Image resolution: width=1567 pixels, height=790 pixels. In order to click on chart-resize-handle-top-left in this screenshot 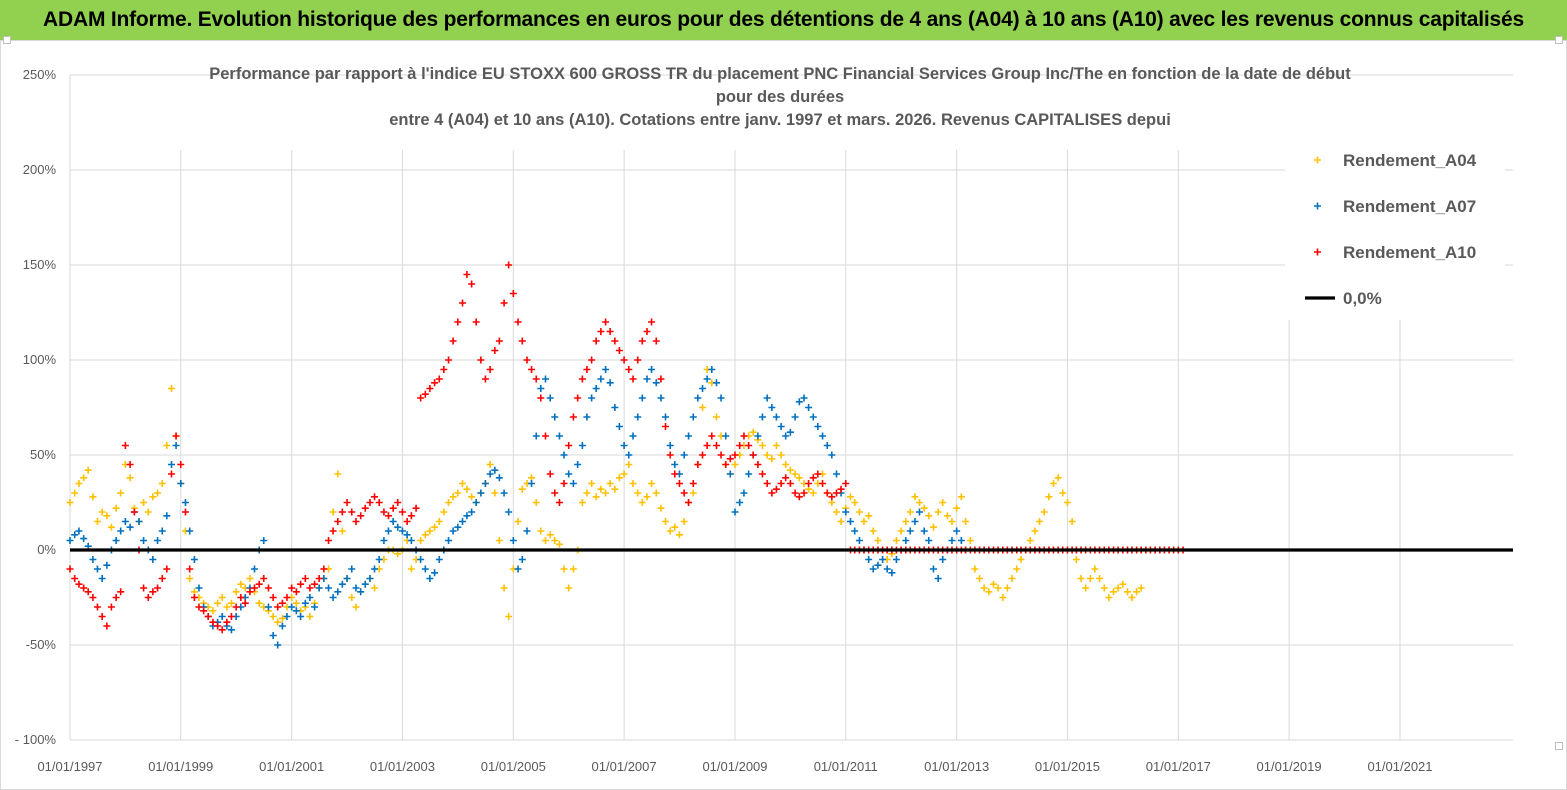, I will do `click(7, 40)`.